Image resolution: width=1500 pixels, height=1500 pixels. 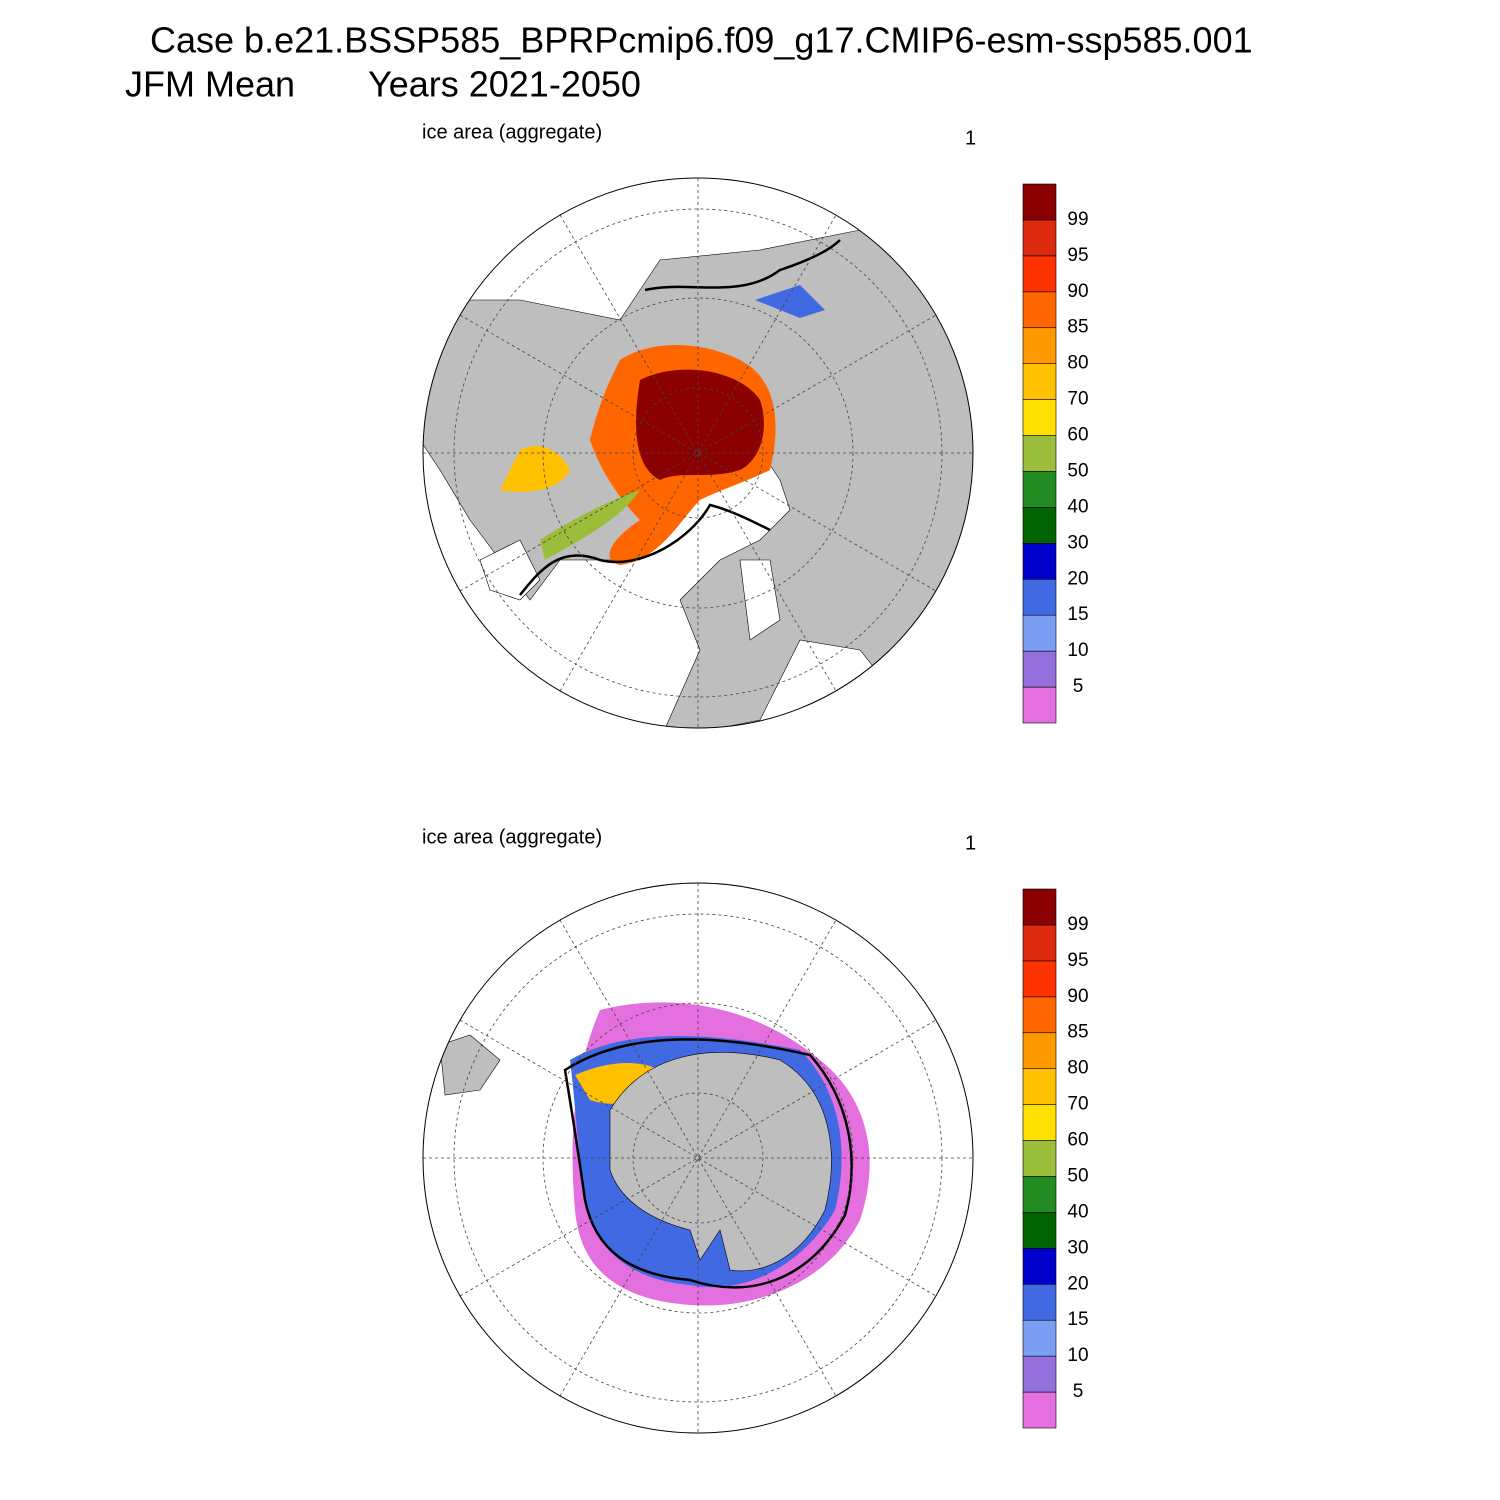 I want to click on south-map, so click(x=698, y=1158).